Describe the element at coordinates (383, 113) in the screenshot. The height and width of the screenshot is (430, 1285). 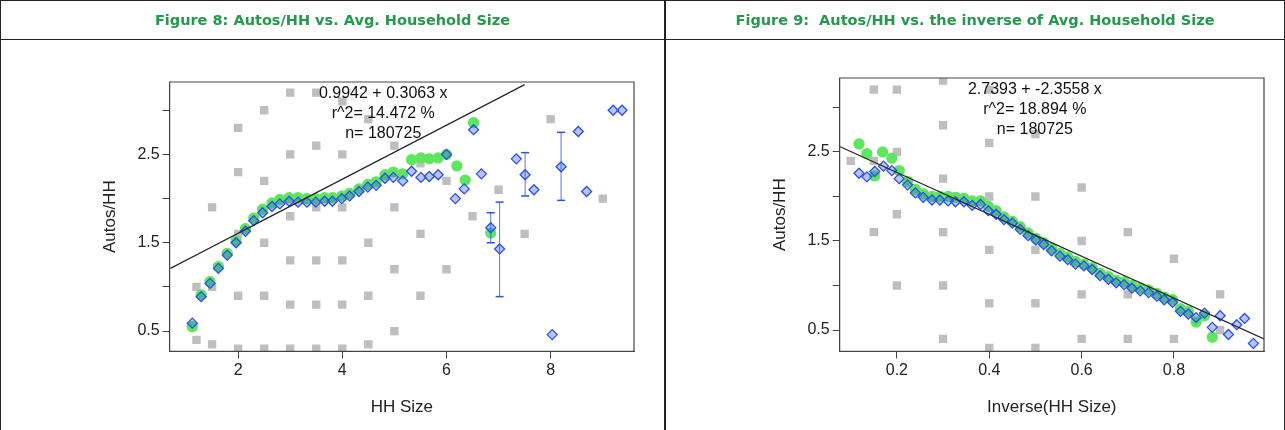
I see `annotation: r^2= 14.472 %` at that location.